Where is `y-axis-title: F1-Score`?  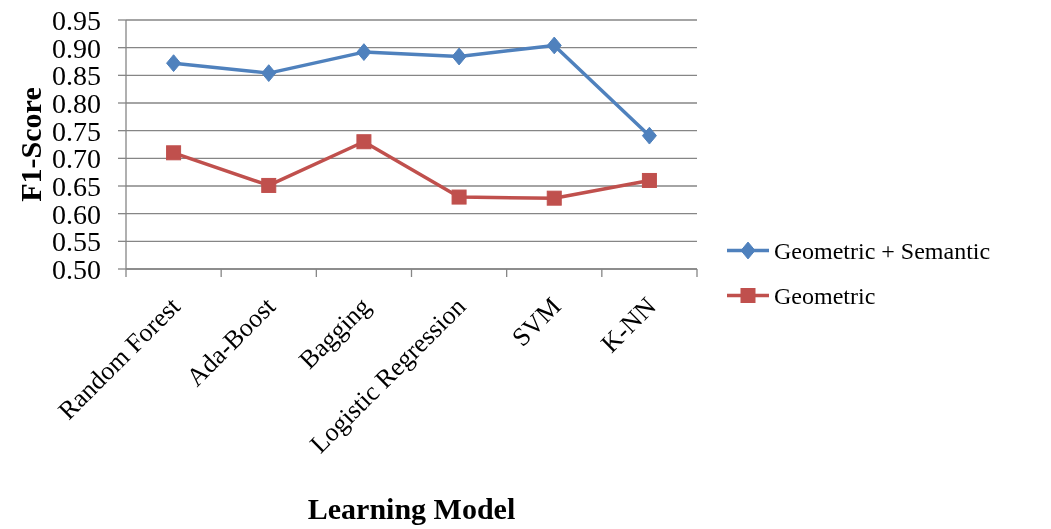 y-axis-title: F1-Score is located at coordinates (30, 144).